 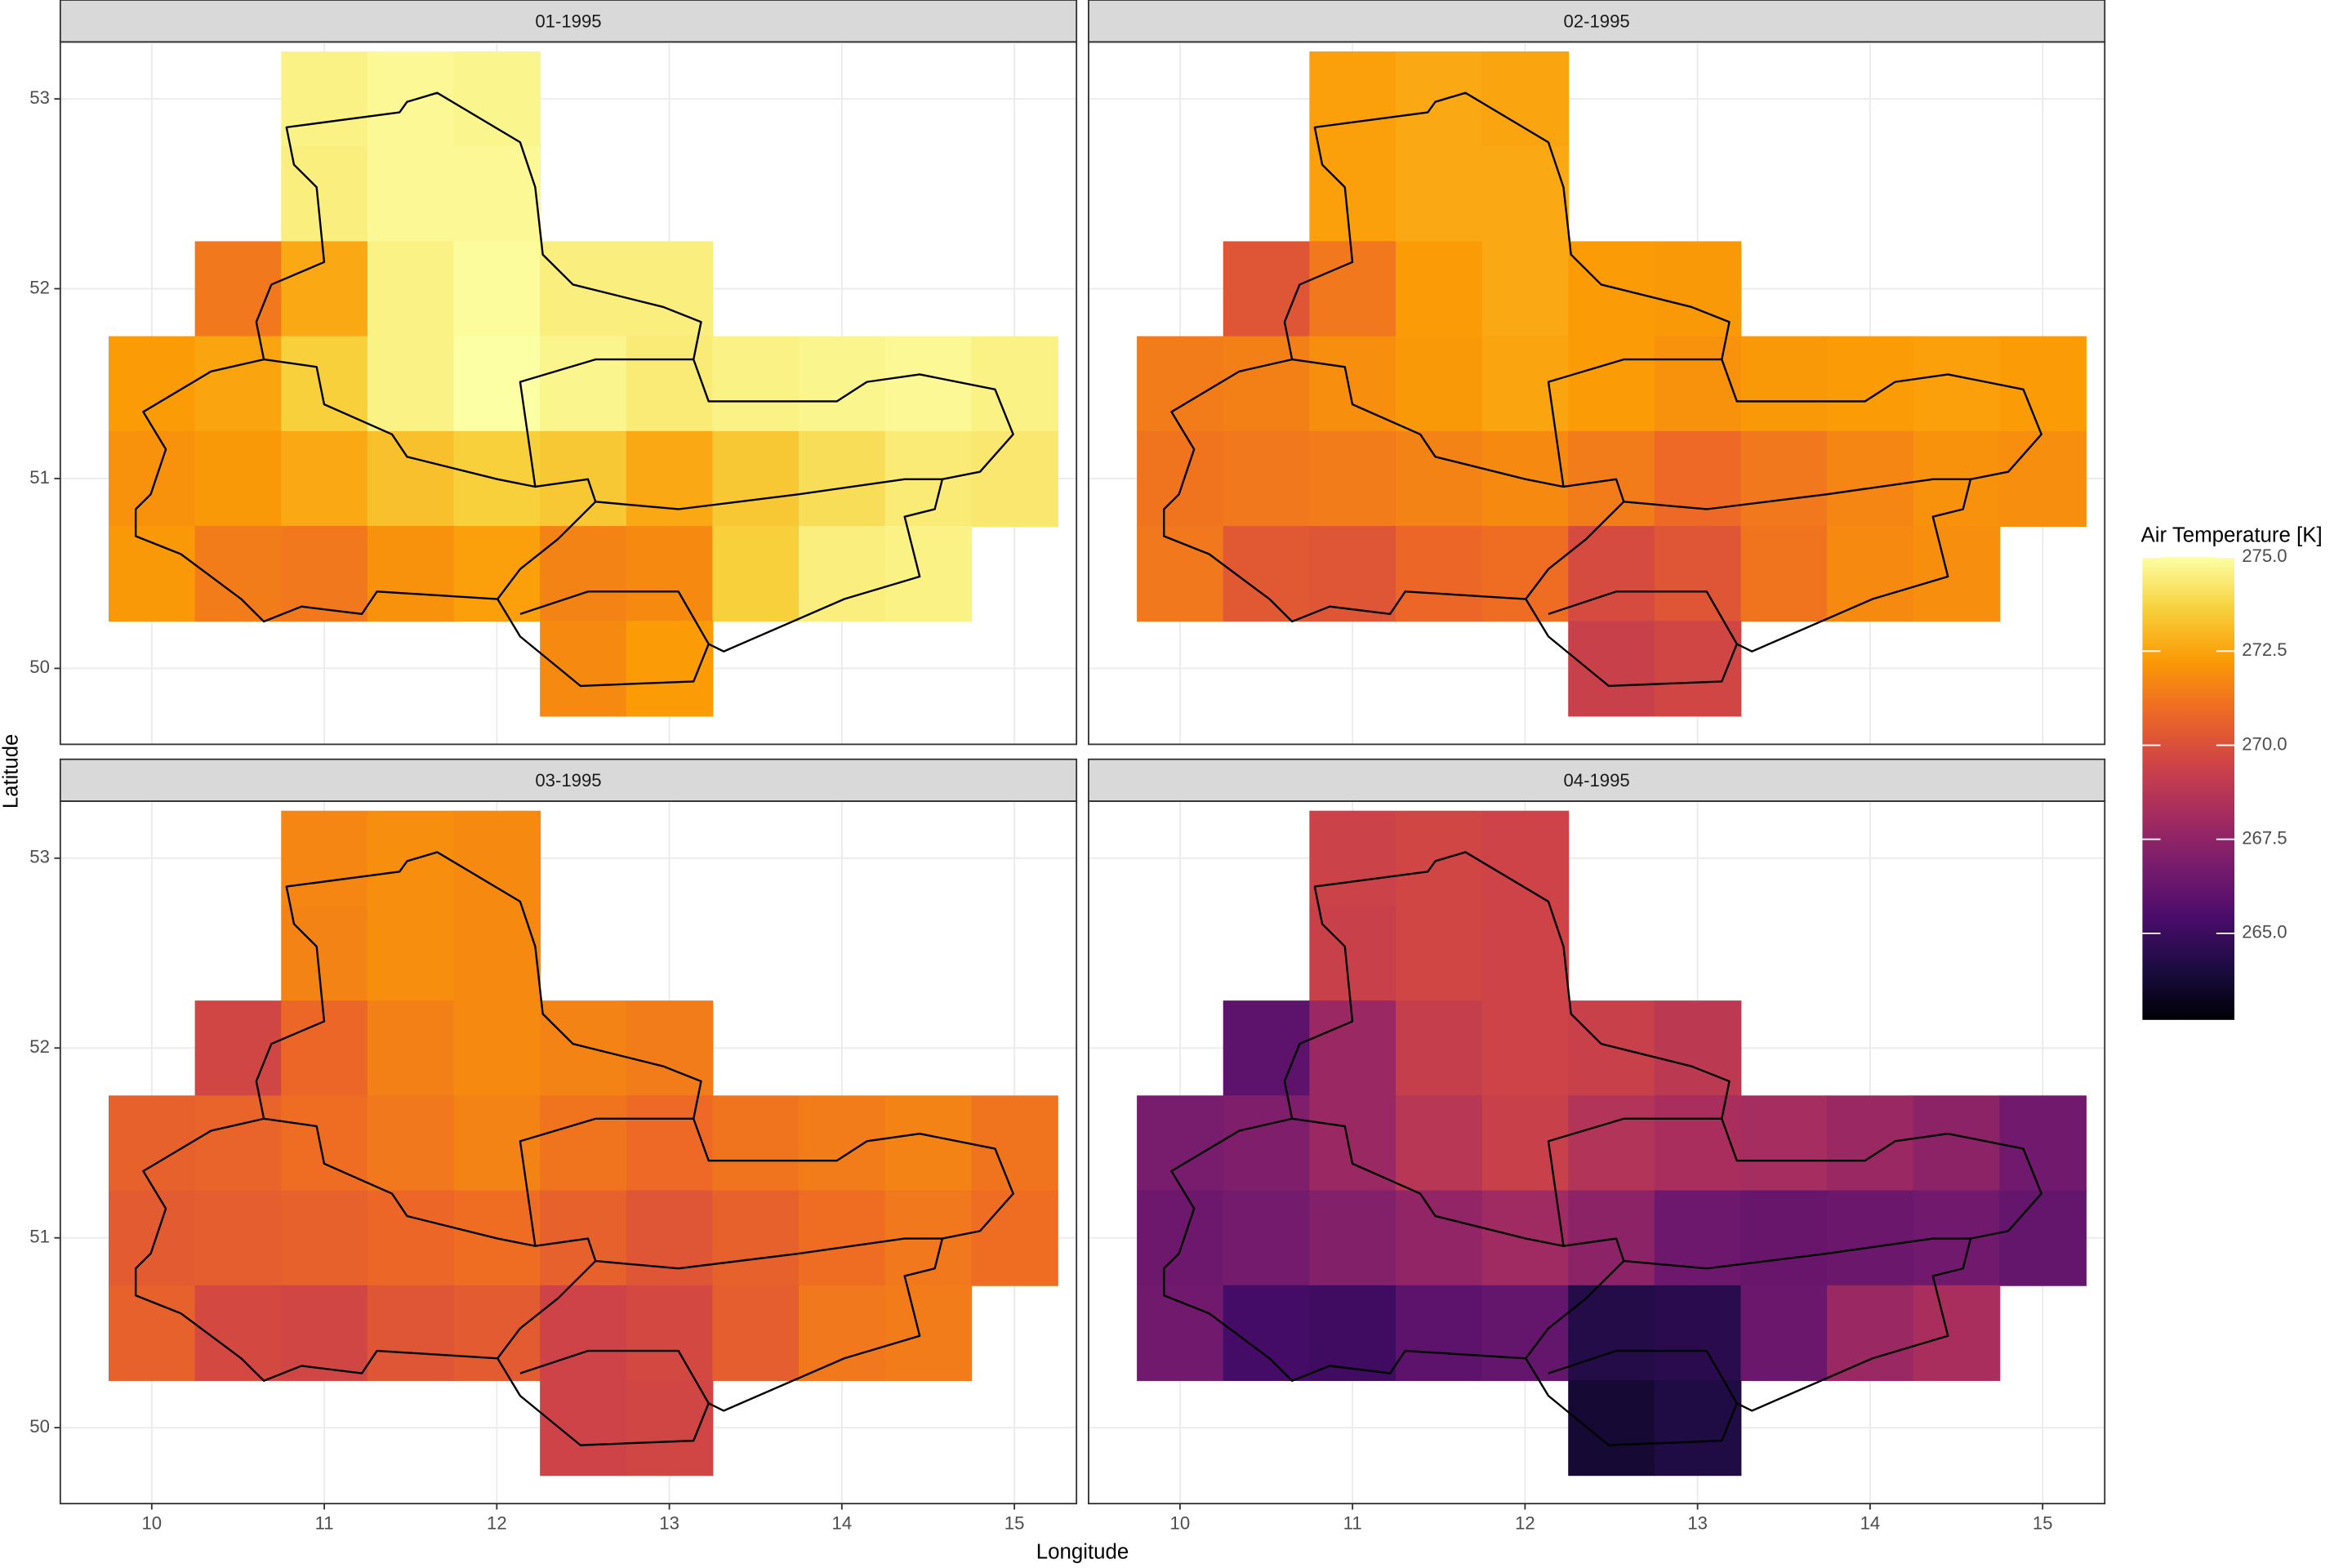 What do you see at coordinates (2264, 649) in the screenshot?
I see `colorbar-tick-label: 272.5` at bounding box center [2264, 649].